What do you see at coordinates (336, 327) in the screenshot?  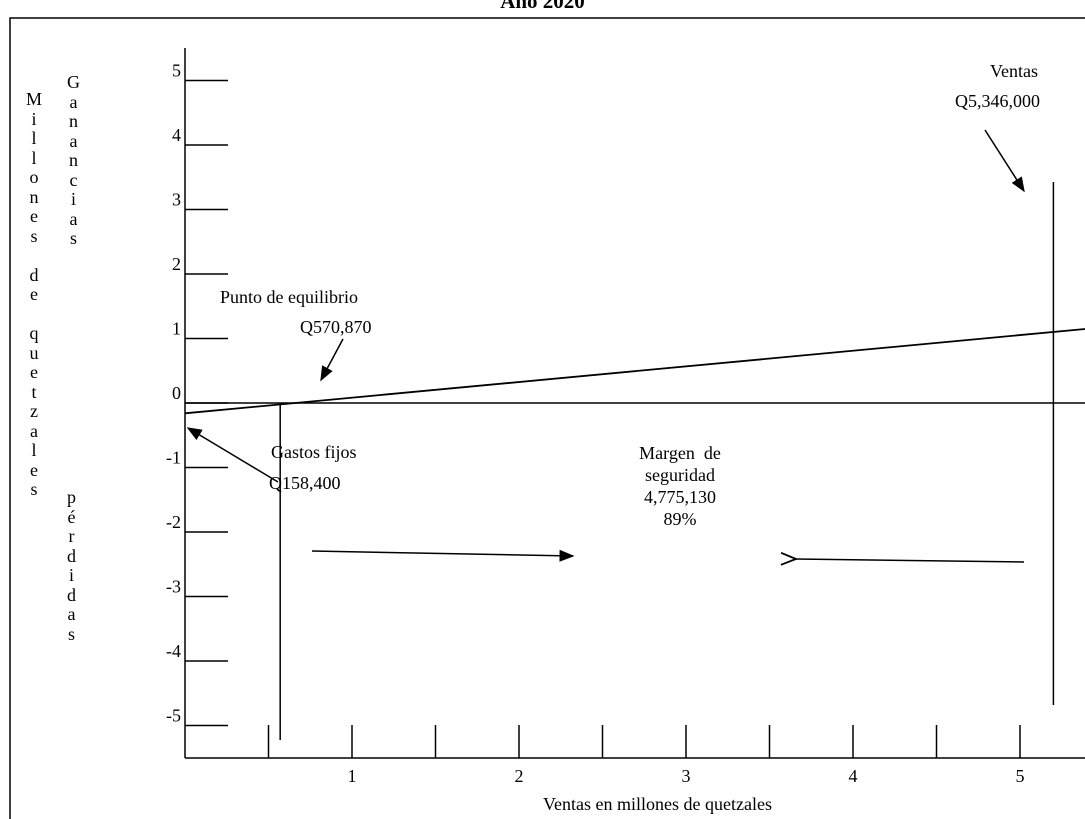 I see `break-even-value: Q570,870` at bounding box center [336, 327].